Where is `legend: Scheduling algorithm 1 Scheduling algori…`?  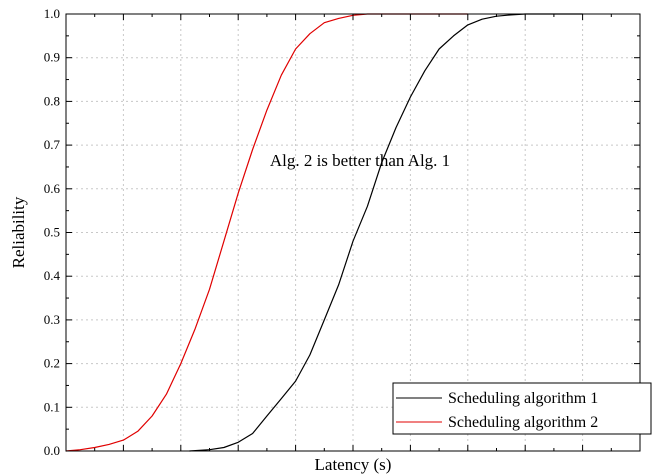 legend: Scheduling algorithm 1 Scheduling algori… is located at coordinates (522, 408).